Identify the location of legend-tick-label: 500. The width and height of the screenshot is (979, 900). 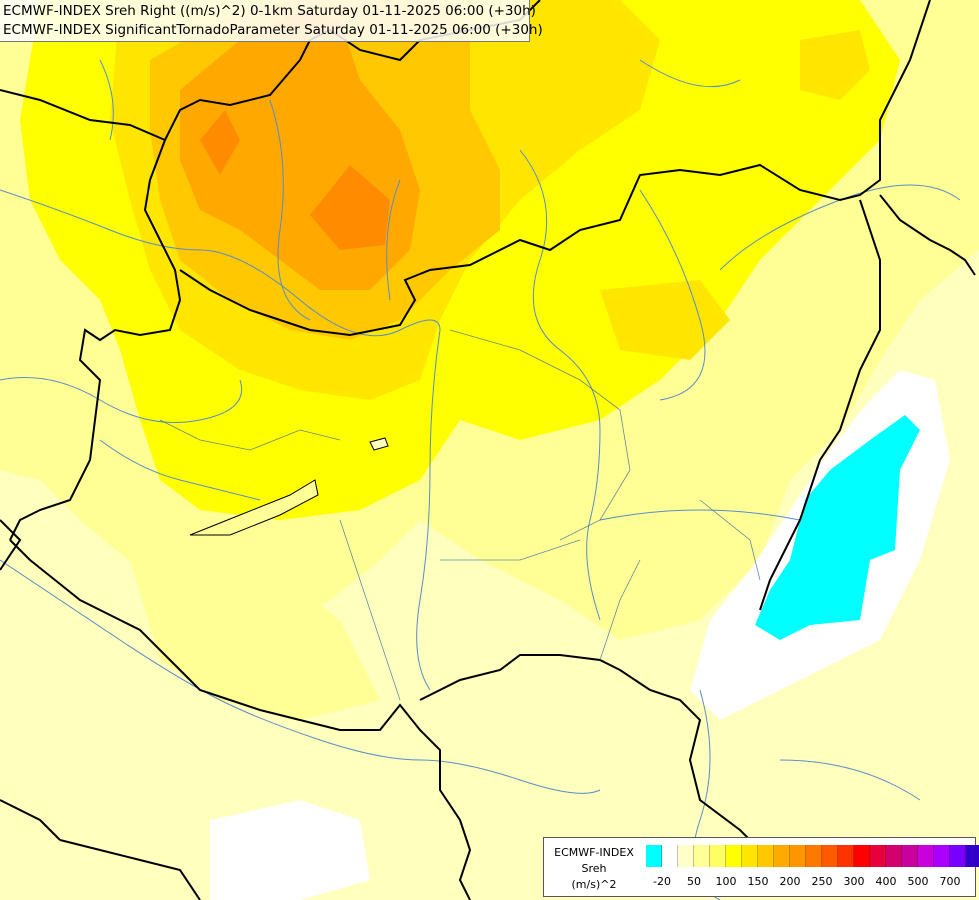
(918, 881).